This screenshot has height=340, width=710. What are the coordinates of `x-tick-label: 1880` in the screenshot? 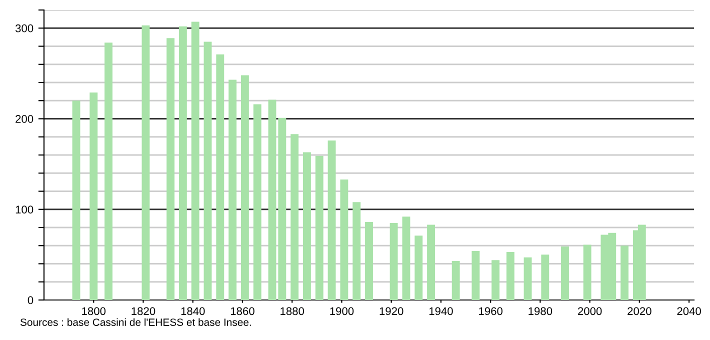 It's located at (292, 311).